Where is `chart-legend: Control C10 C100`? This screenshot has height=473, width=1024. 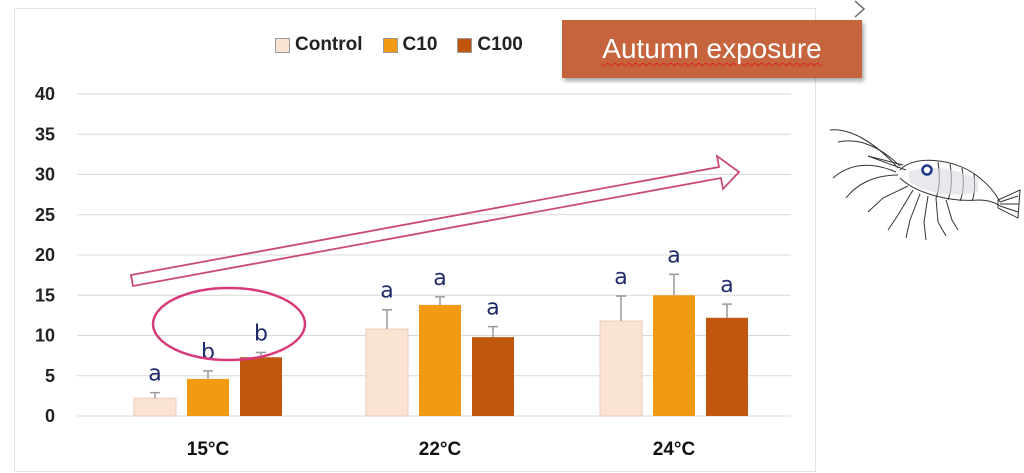
chart-legend: Control C10 C100 is located at coordinates (409, 45).